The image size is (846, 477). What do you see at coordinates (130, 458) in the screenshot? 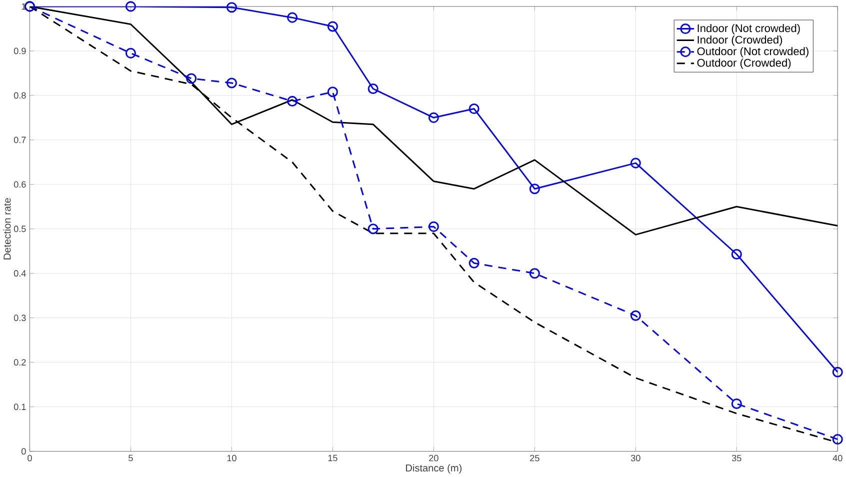
I see `x-tick-label: 5` at bounding box center [130, 458].